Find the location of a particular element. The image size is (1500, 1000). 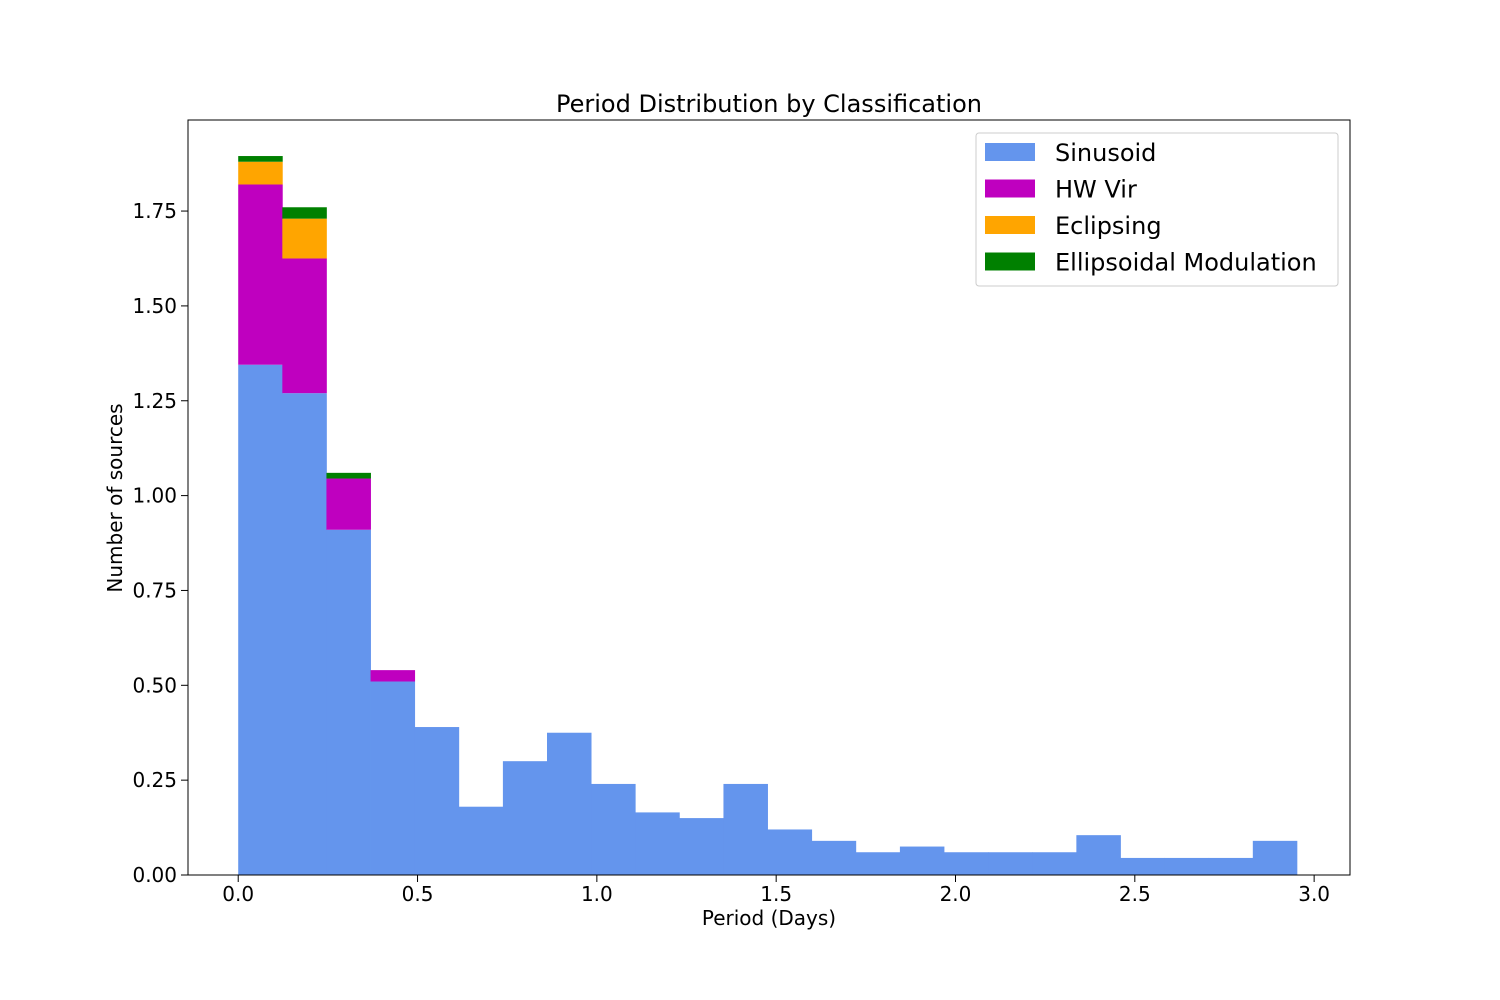

legend-swatch-eclipsing is located at coordinates (1010, 225).